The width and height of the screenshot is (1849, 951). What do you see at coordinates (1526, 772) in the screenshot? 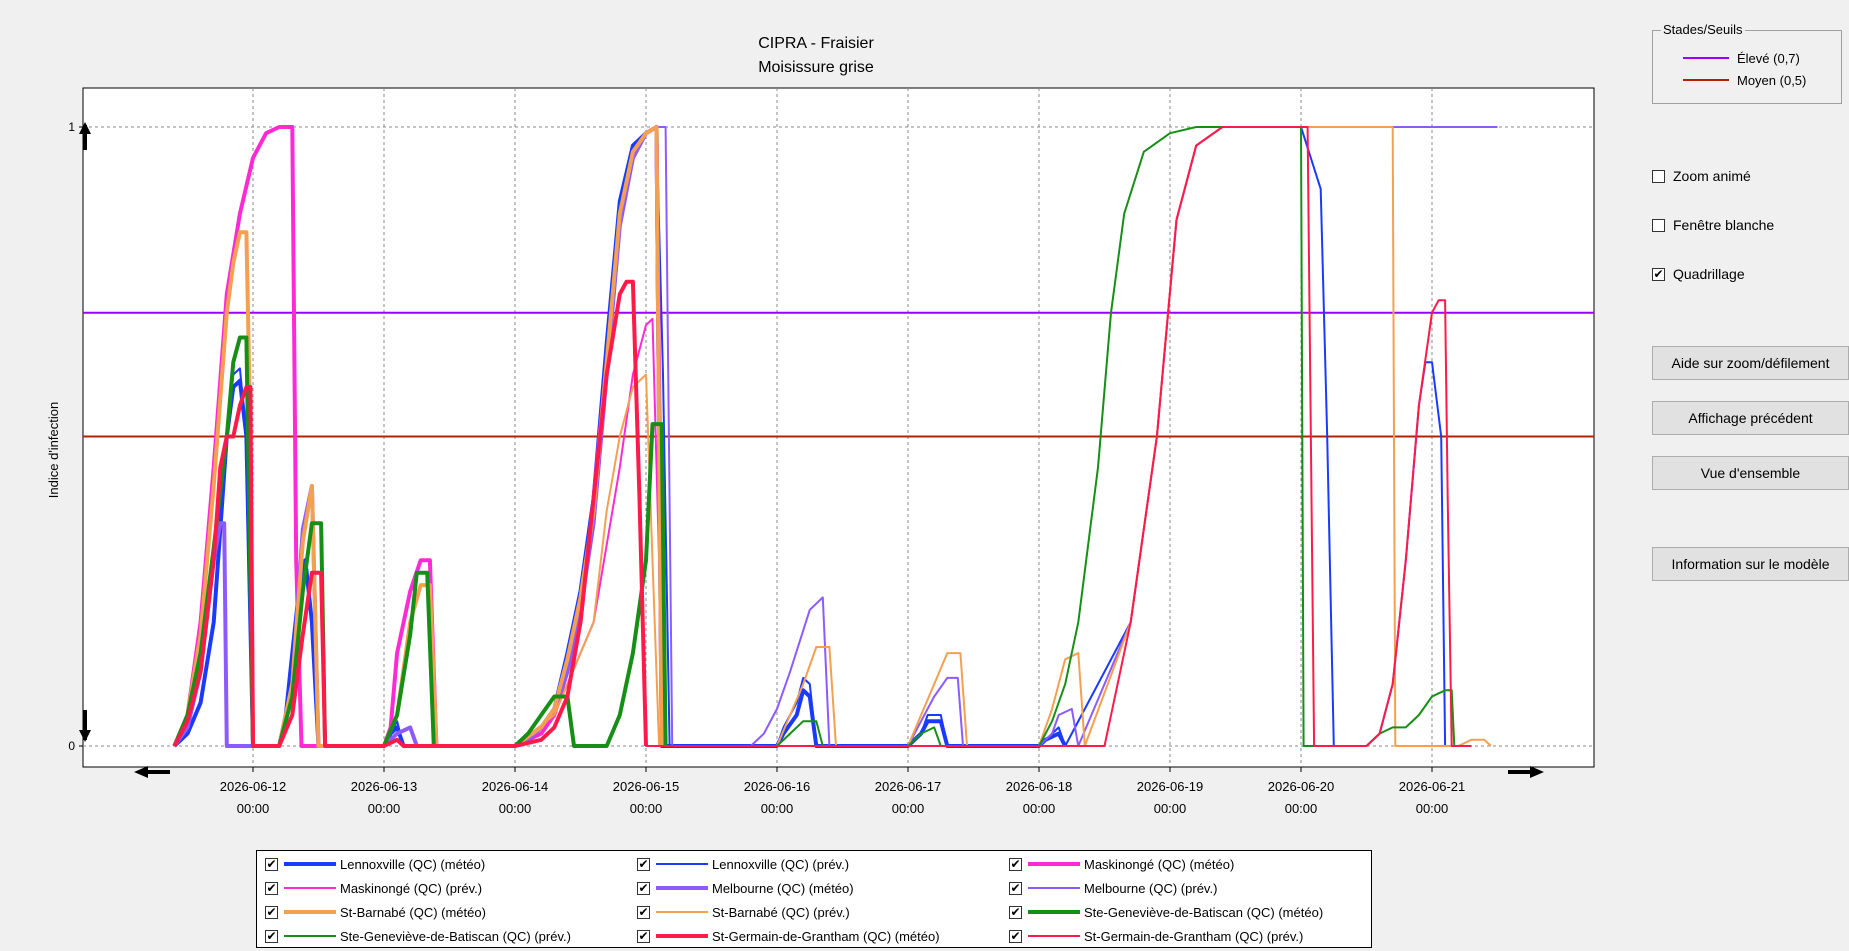
I see `x-scroll-arrow-right-icon` at bounding box center [1526, 772].